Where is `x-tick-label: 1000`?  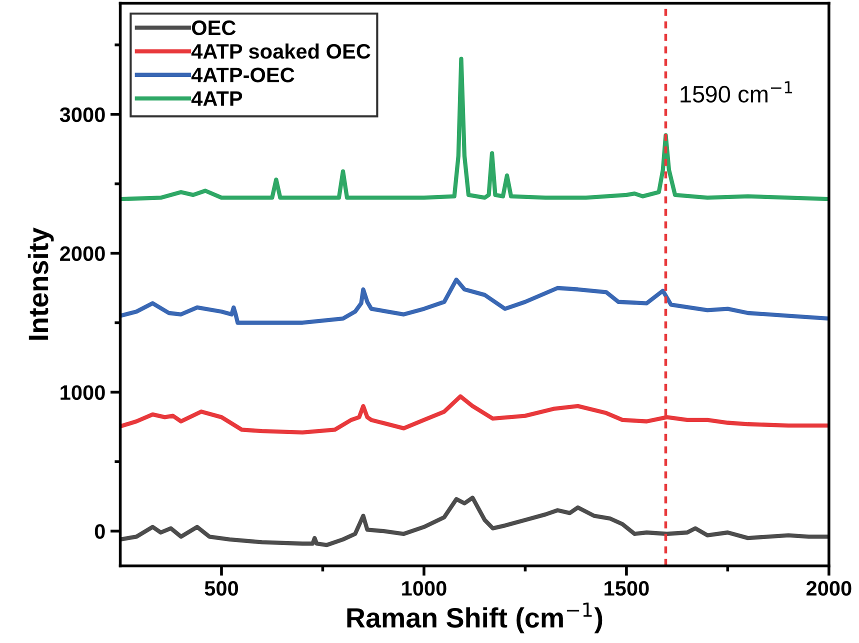 x-tick-label: 1000 is located at coordinates (424, 588).